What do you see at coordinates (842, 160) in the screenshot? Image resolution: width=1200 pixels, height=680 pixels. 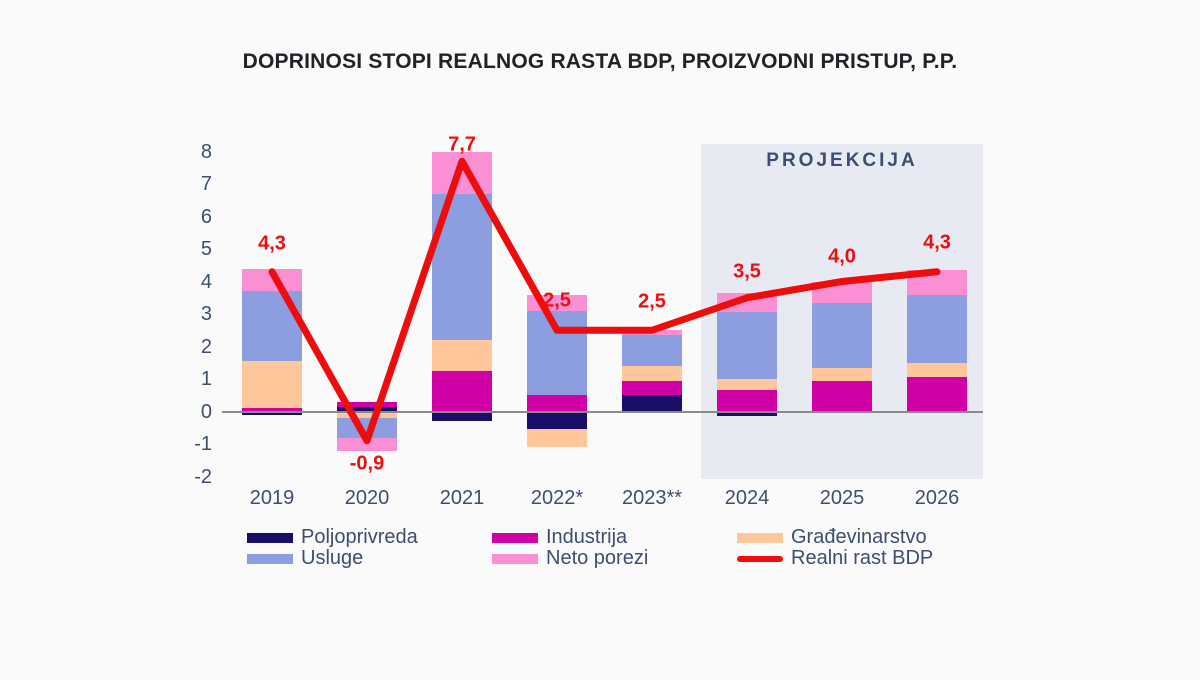 I see `projection-label: PROJEKCIJA` at bounding box center [842, 160].